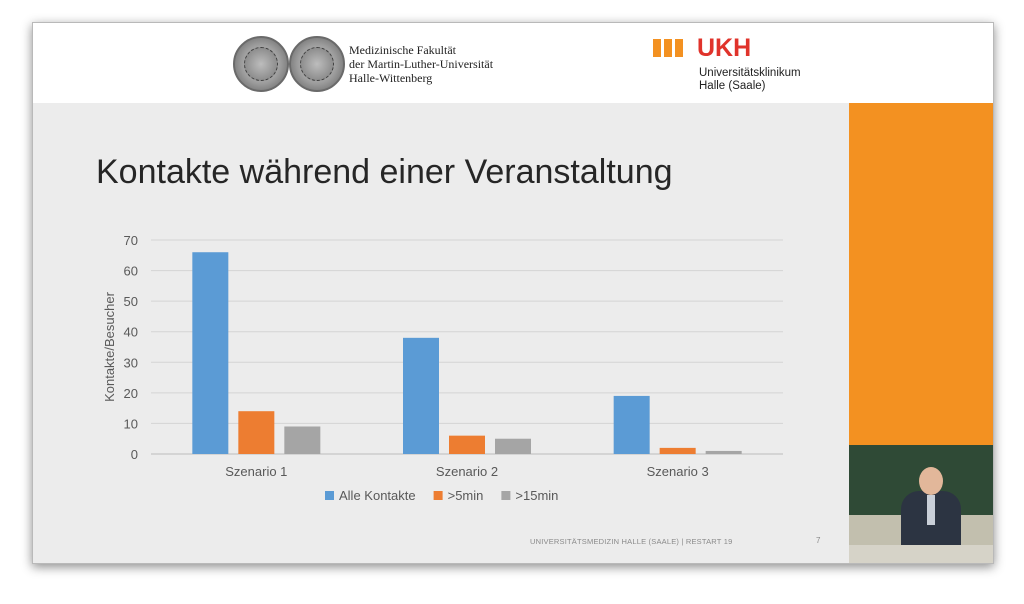 The image size is (1024, 604). I want to click on y-tick-label: 10, so click(131, 423).